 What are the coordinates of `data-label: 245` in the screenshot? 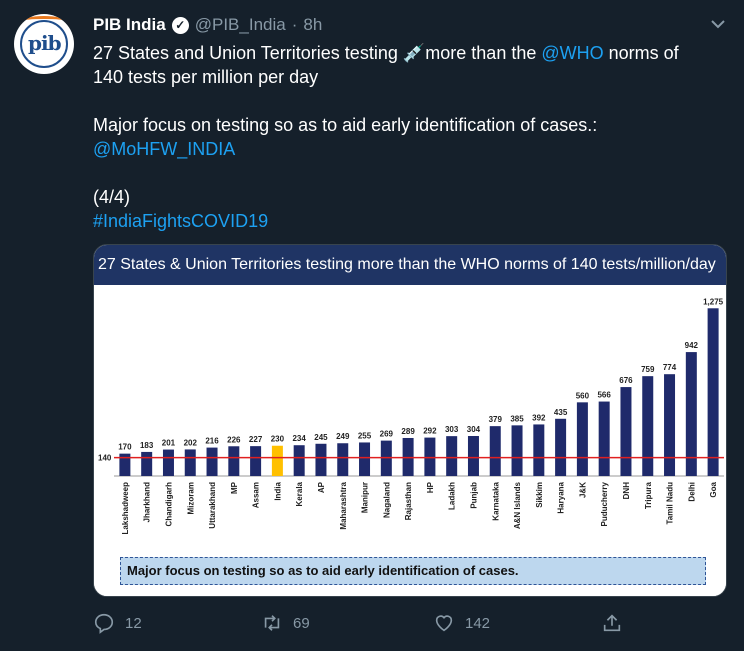 It's located at (321, 437).